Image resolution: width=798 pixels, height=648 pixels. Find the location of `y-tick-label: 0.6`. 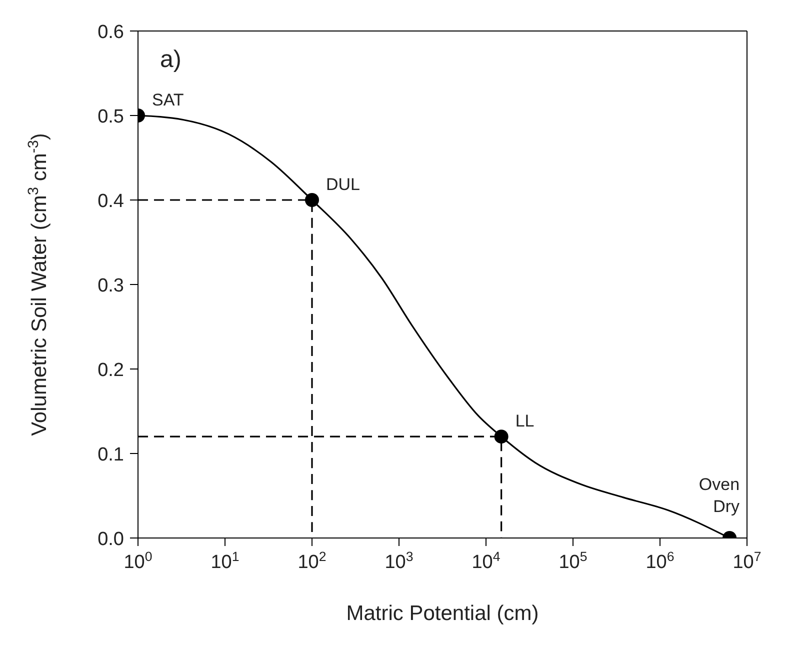

y-tick-label: 0.6 is located at coordinates (111, 32).